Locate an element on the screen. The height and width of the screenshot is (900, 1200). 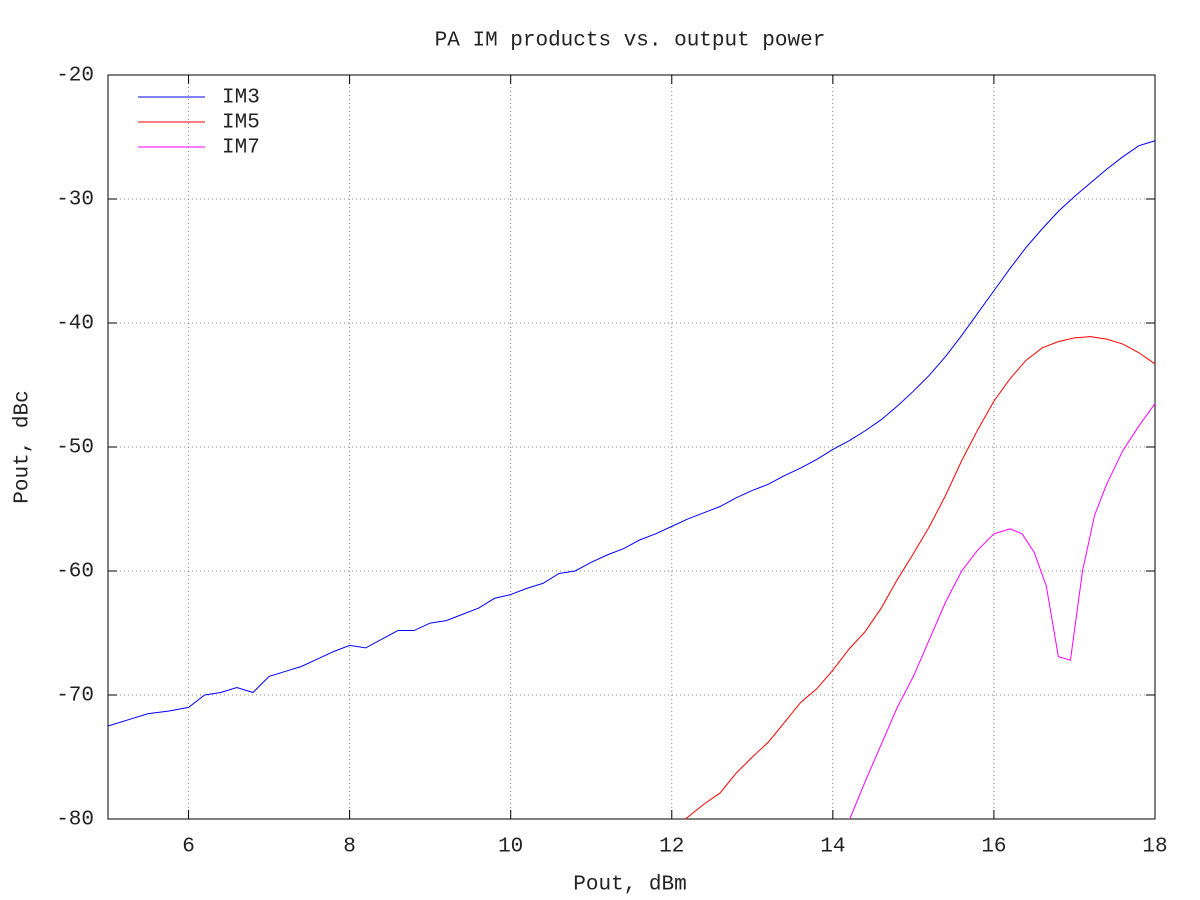
y-tick-label: -20 is located at coordinates (75, 76).